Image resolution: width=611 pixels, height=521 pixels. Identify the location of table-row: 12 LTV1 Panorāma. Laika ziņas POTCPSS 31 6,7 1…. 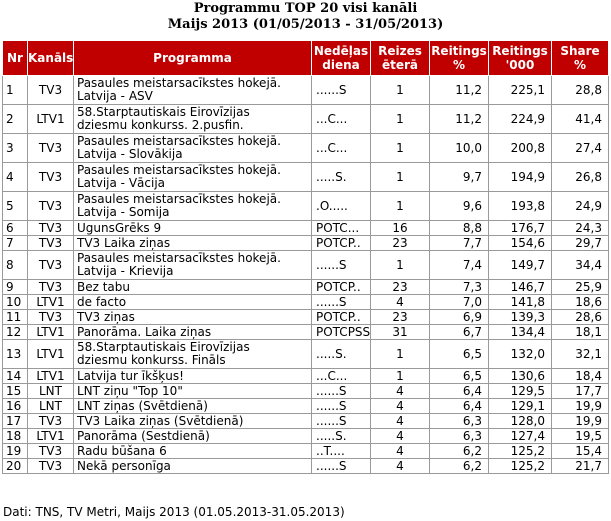
(305, 332).